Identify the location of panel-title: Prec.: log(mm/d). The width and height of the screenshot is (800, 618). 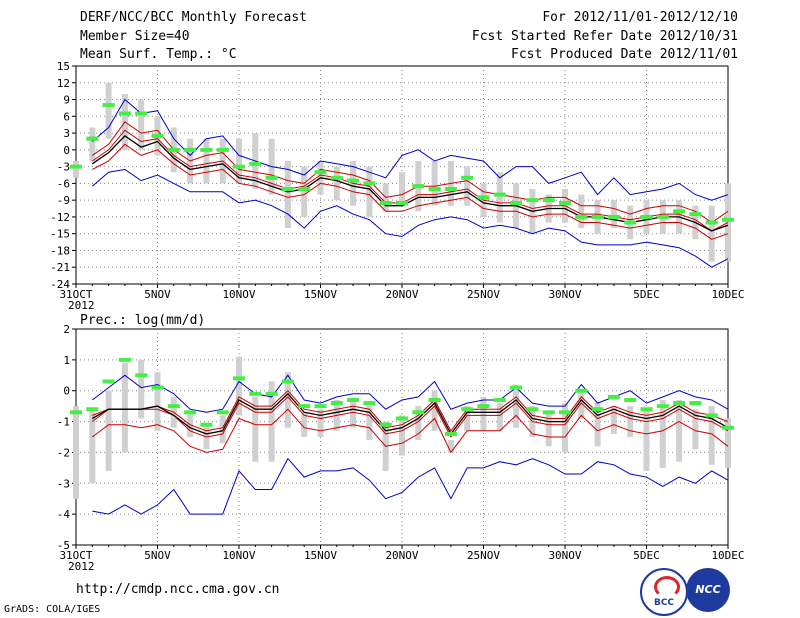
(142, 320).